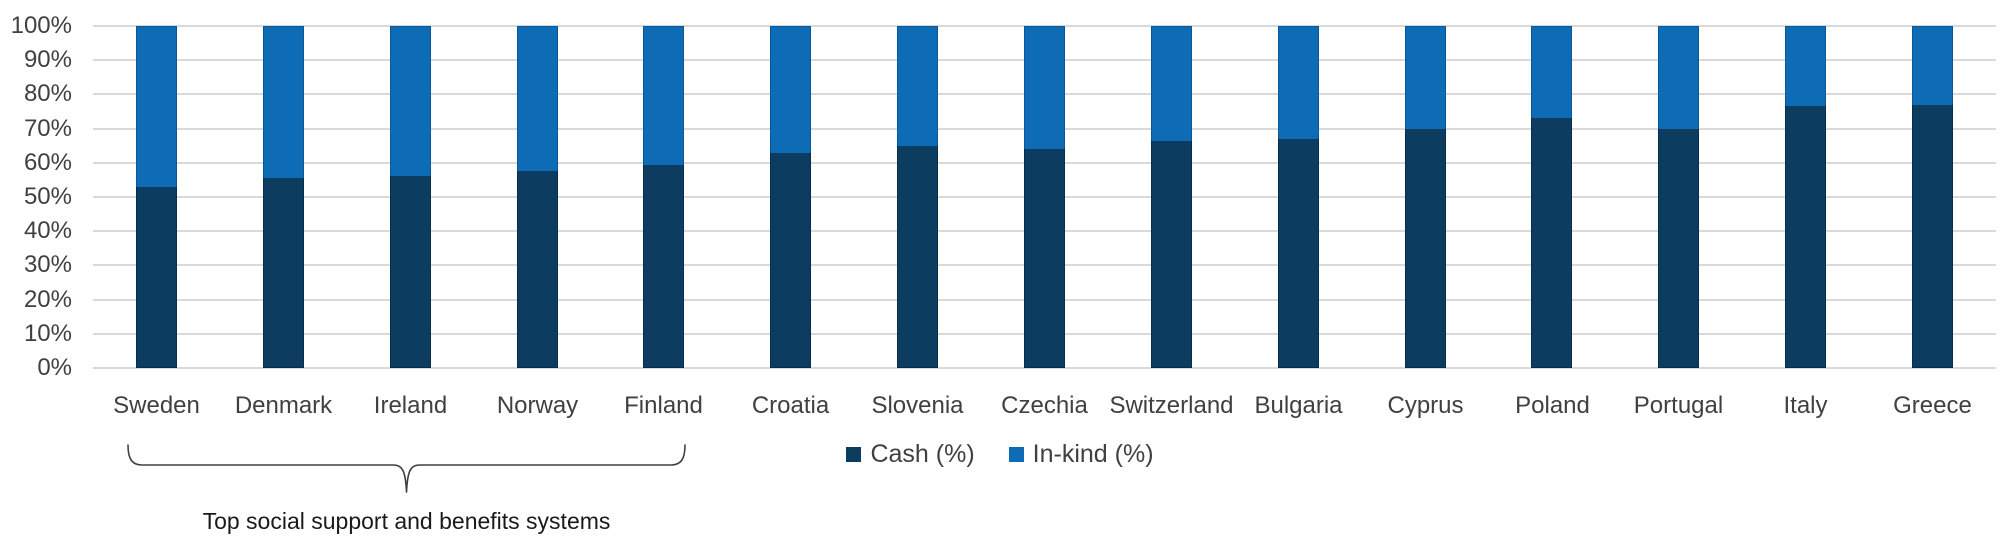 The width and height of the screenshot is (2000, 558). Describe the element at coordinates (1932, 405) in the screenshot. I see `x-axis-label: Greece` at that location.